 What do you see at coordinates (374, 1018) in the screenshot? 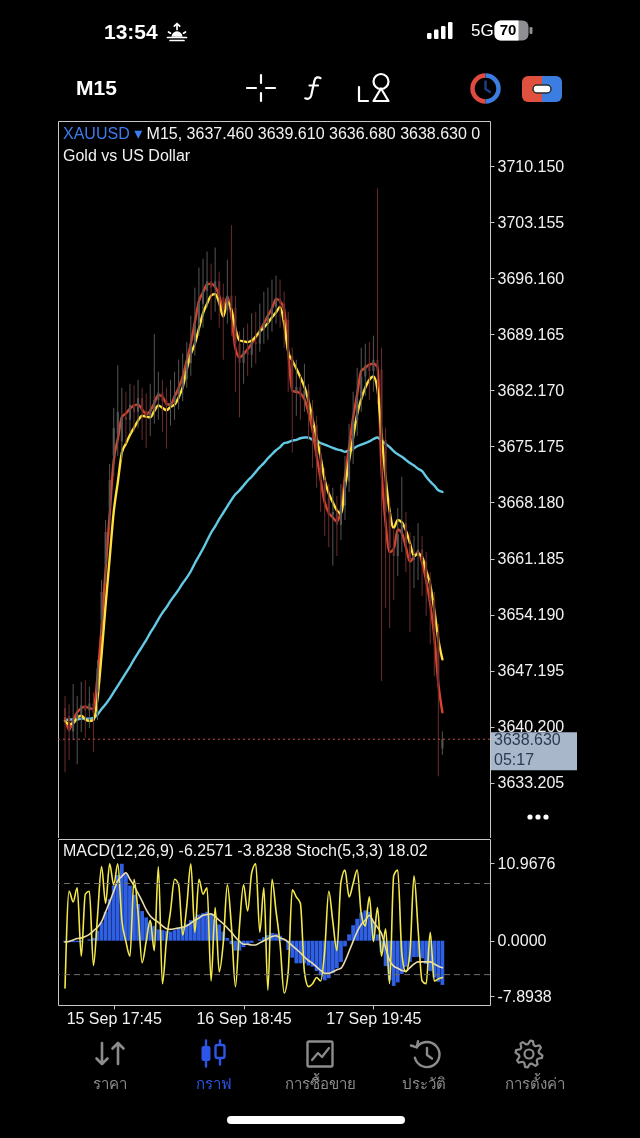
I see `x-tick-label: 17 Sep 19:45` at bounding box center [374, 1018].